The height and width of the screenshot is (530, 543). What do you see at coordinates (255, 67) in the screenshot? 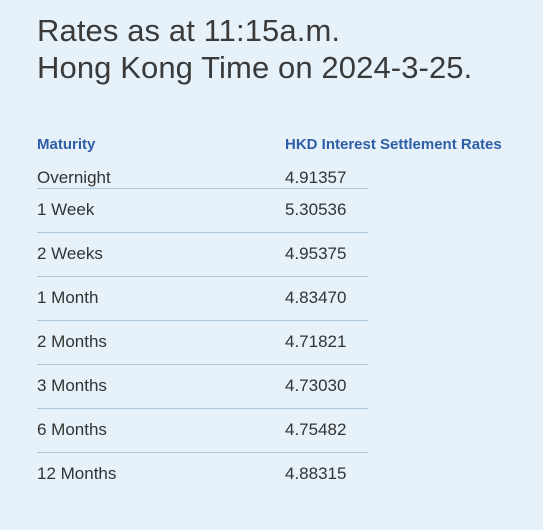
I see `page-title-line-2: Hong Kong Time on 2024-3-25.` at bounding box center [255, 67].